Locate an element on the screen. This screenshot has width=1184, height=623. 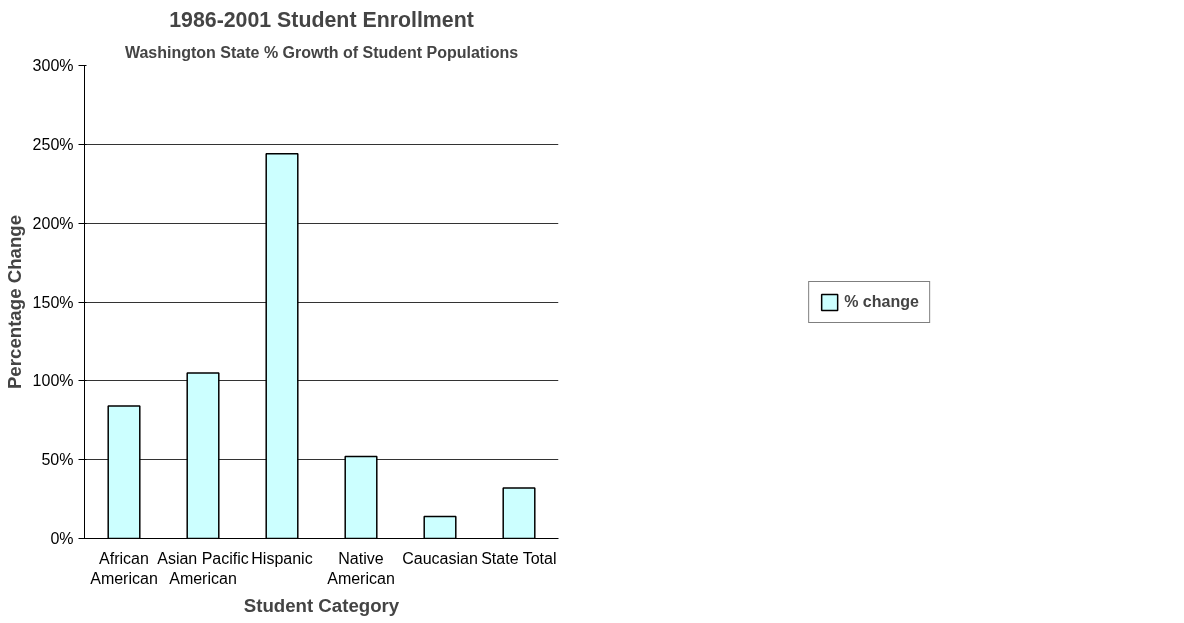
legend-label: % change is located at coordinates (881, 301).